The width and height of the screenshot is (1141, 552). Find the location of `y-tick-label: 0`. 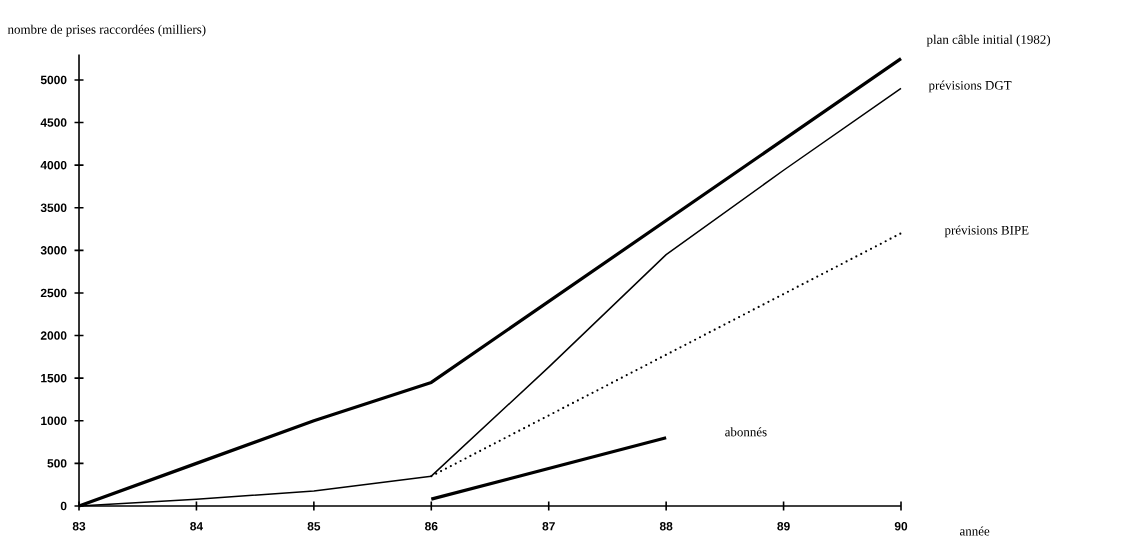

y-tick-label: 0 is located at coordinates (63, 506).